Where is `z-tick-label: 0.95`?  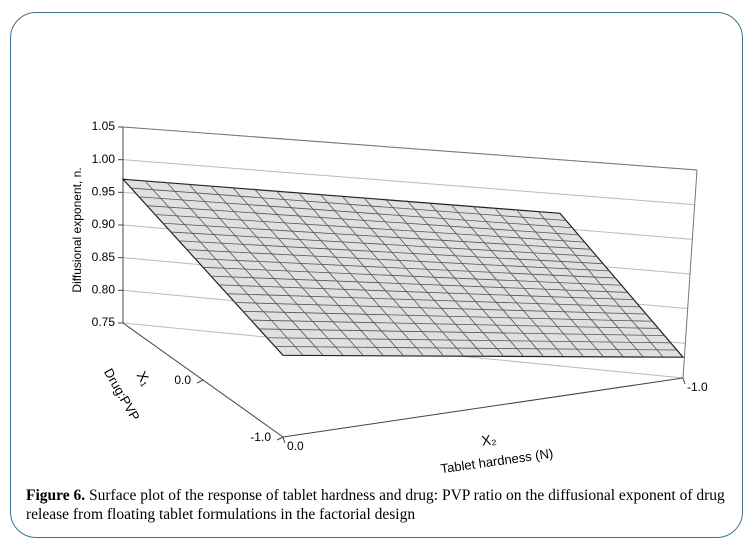
z-tick-label: 0.95 is located at coordinates (104, 192).